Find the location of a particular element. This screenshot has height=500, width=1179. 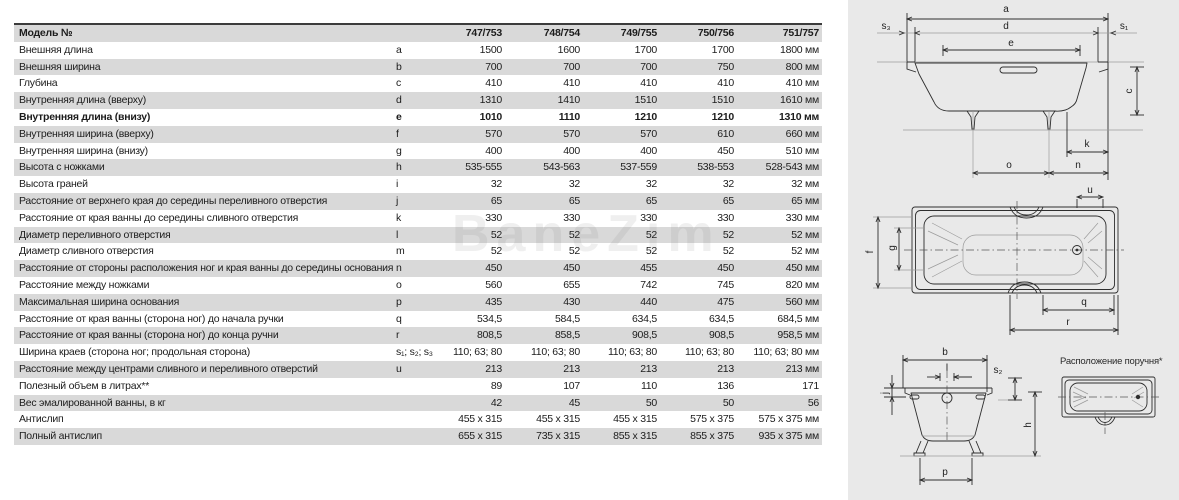

dim-label-q: q is located at coordinates (1084, 302).